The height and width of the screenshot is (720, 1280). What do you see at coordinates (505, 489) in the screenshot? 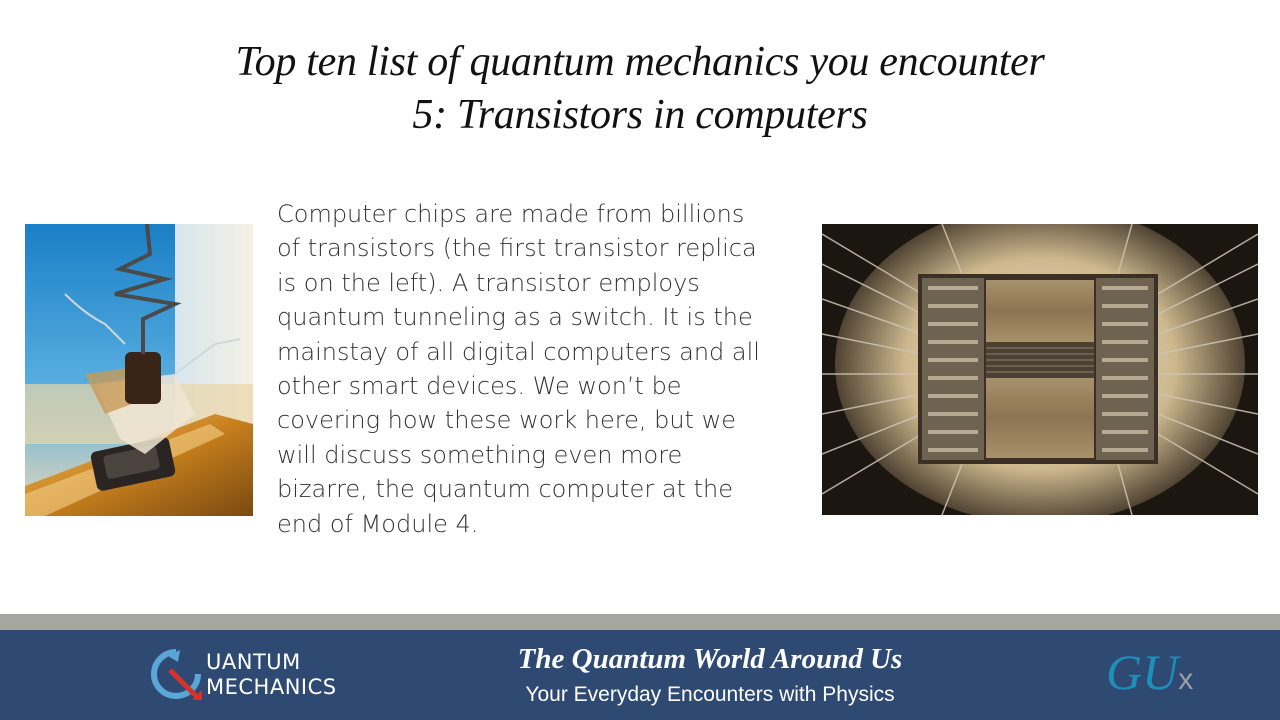
I see `body-line: bizarre, the quantum computer at the` at bounding box center [505, 489].